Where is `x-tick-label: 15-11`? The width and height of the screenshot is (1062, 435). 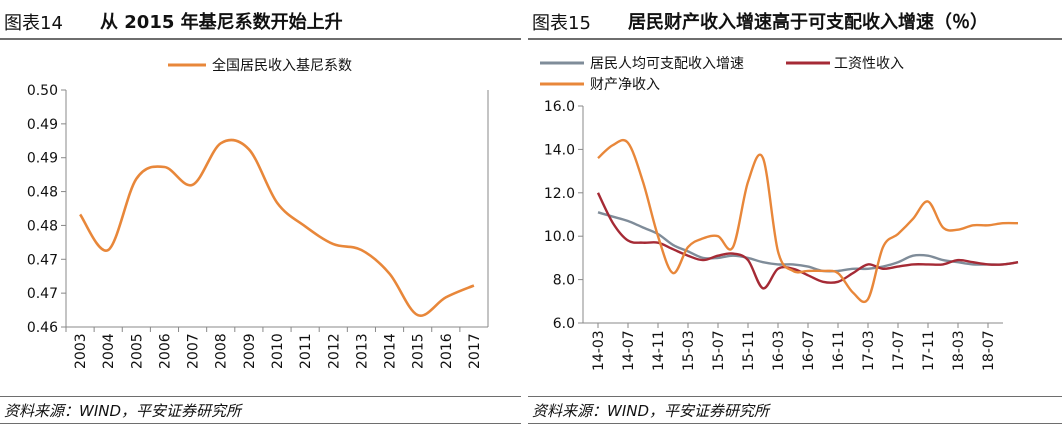 x-tick-label: 15-11 is located at coordinates (749, 350).